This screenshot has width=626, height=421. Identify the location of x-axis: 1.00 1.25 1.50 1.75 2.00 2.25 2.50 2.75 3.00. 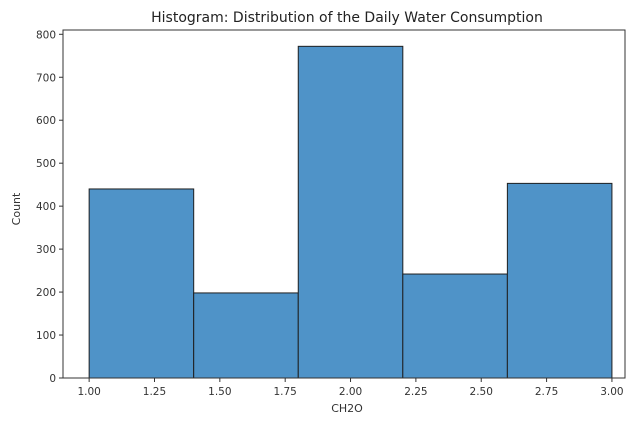
(350, 388).